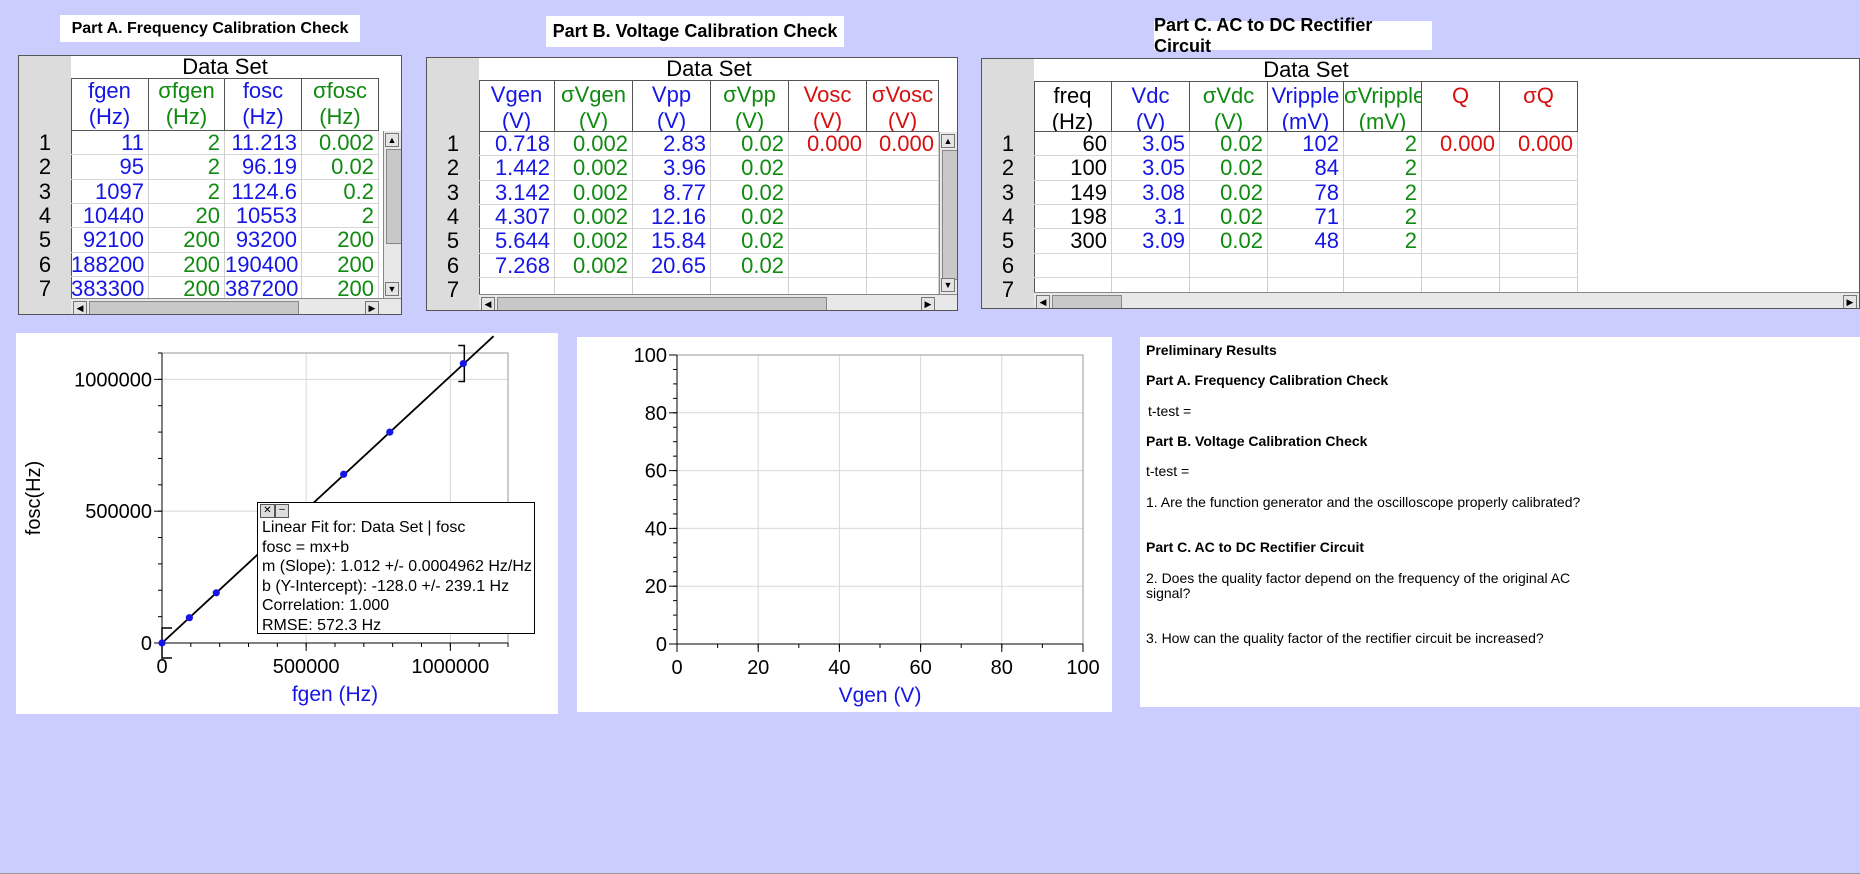  What do you see at coordinates (263, 104) in the screenshot?
I see `column-header: fosc (Hz)` at bounding box center [263, 104].